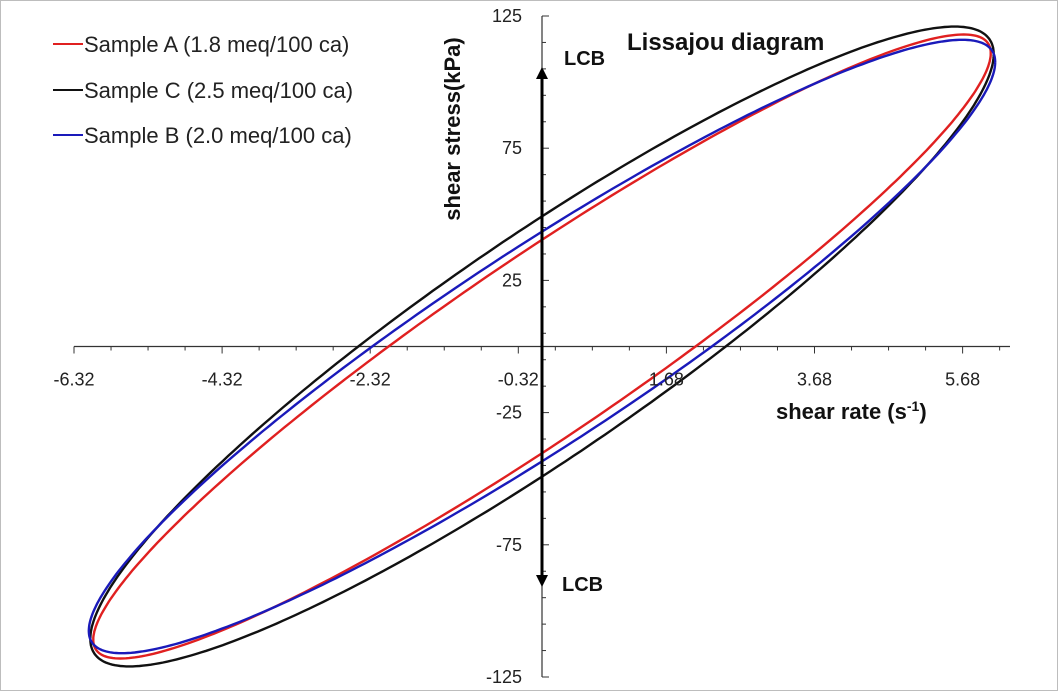 This screenshot has width=1058, height=695. I want to click on y-tick-label: 25, so click(512, 280).